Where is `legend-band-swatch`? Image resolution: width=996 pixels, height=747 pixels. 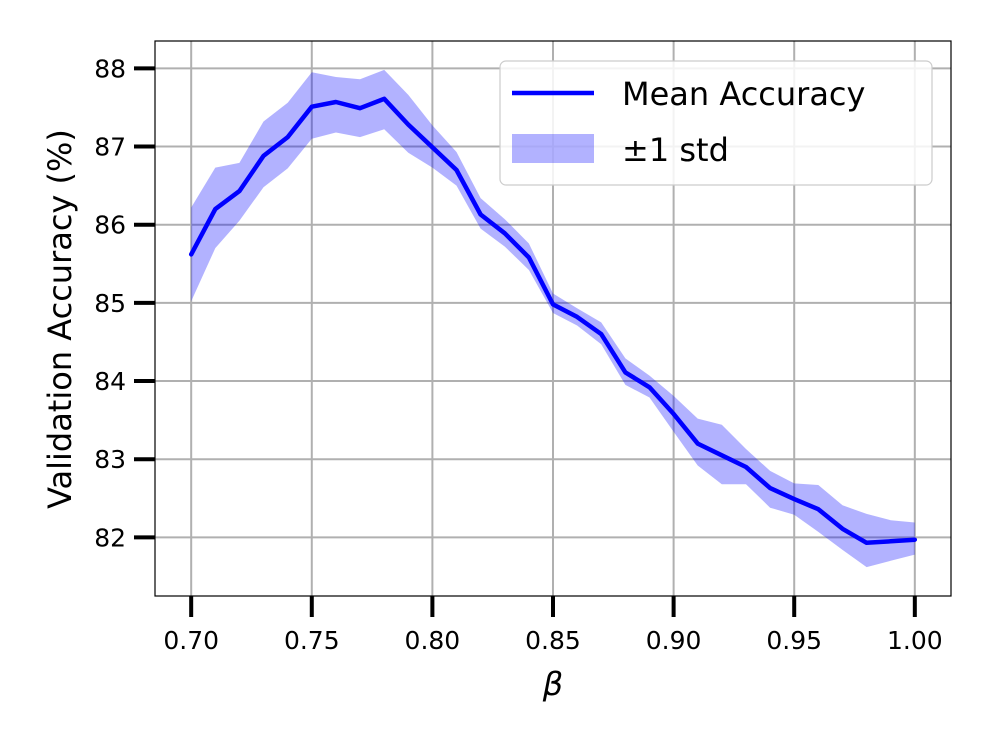
legend-band-swatch is located at coordinates (553, 148).